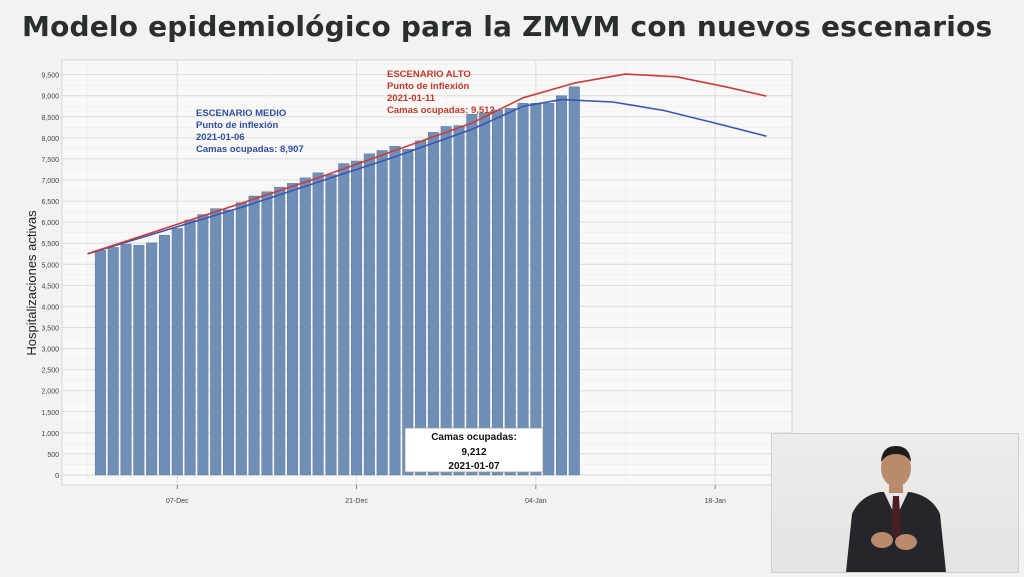 The width and height of the screenshot is (1024, 577). I want to click on sign-language-interpreter-inset, so click(895, 503).